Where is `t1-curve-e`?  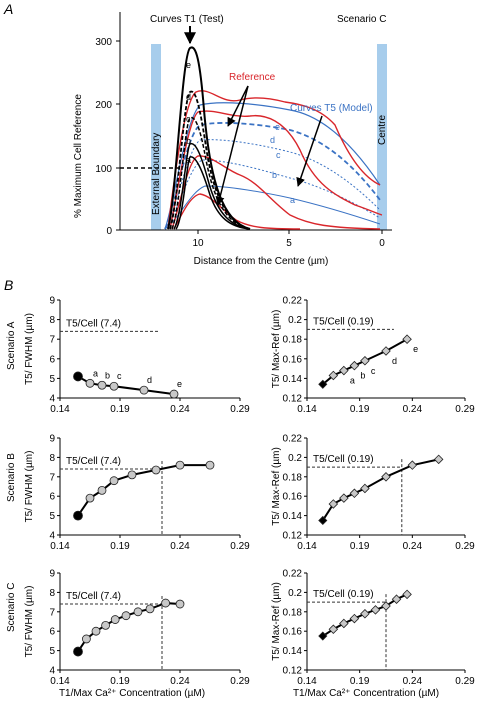 t1-curve-e is located at coordinates (209, 138).